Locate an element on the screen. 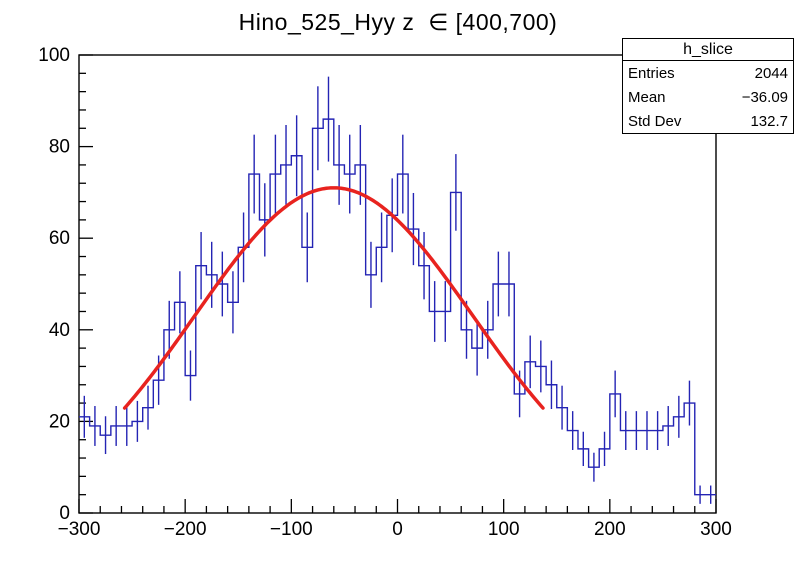 The image size is (796, 572). svg-text: 60 is located at coordinates (59, 238).